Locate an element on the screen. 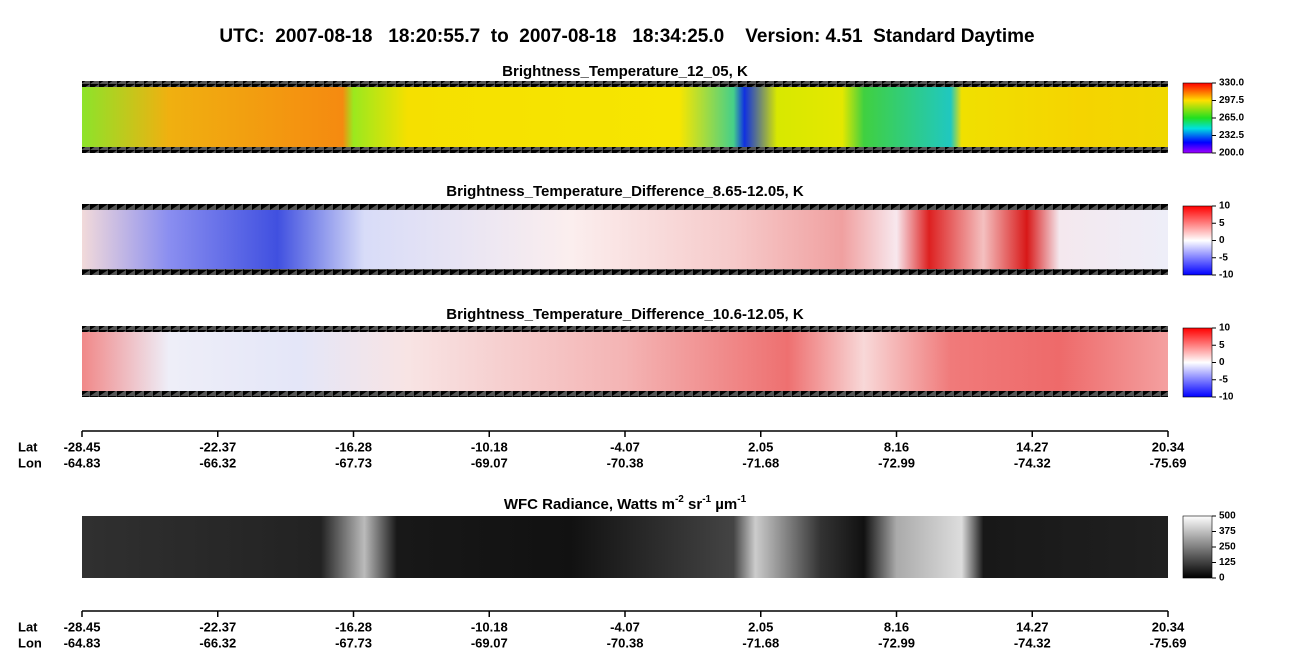 The height and width of the screenshot is (667, 1300). panel-title: WFC Radiance, Watts m-2 sr-1 µm-1 is located at coordinates (625, 503).